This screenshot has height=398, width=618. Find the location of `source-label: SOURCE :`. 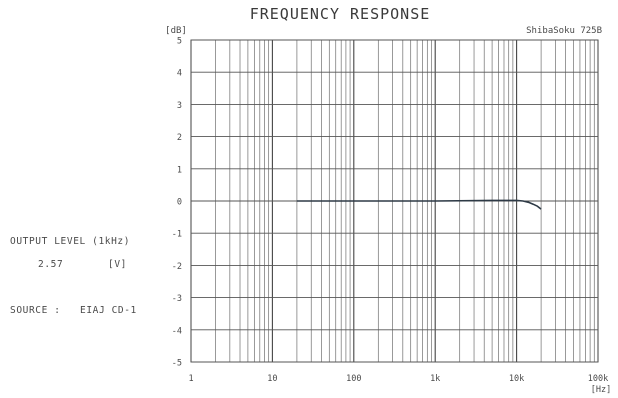

source-label: SOURCE : is located at coordinates (35, 310).